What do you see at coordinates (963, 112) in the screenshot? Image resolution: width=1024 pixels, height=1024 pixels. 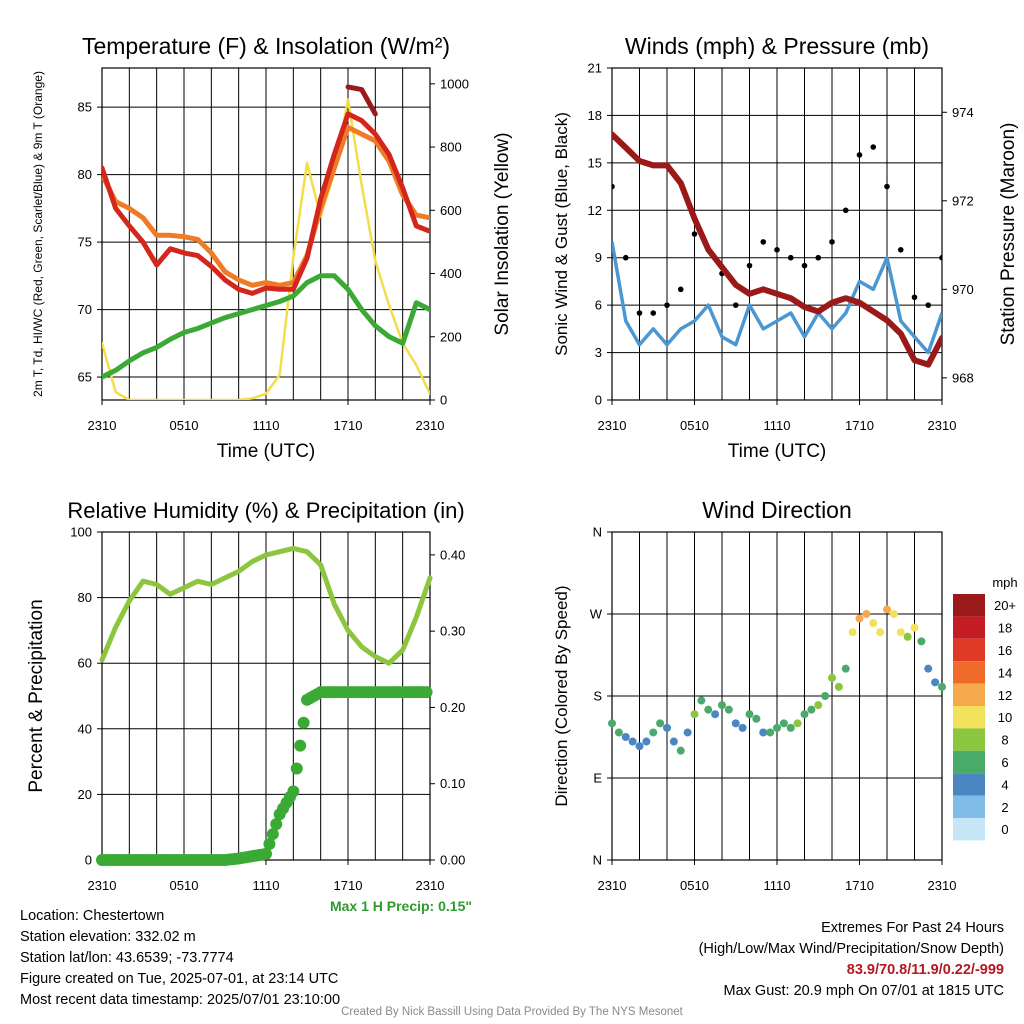 I see `y2-tick-label: 974` at bounding box center [963, 112].